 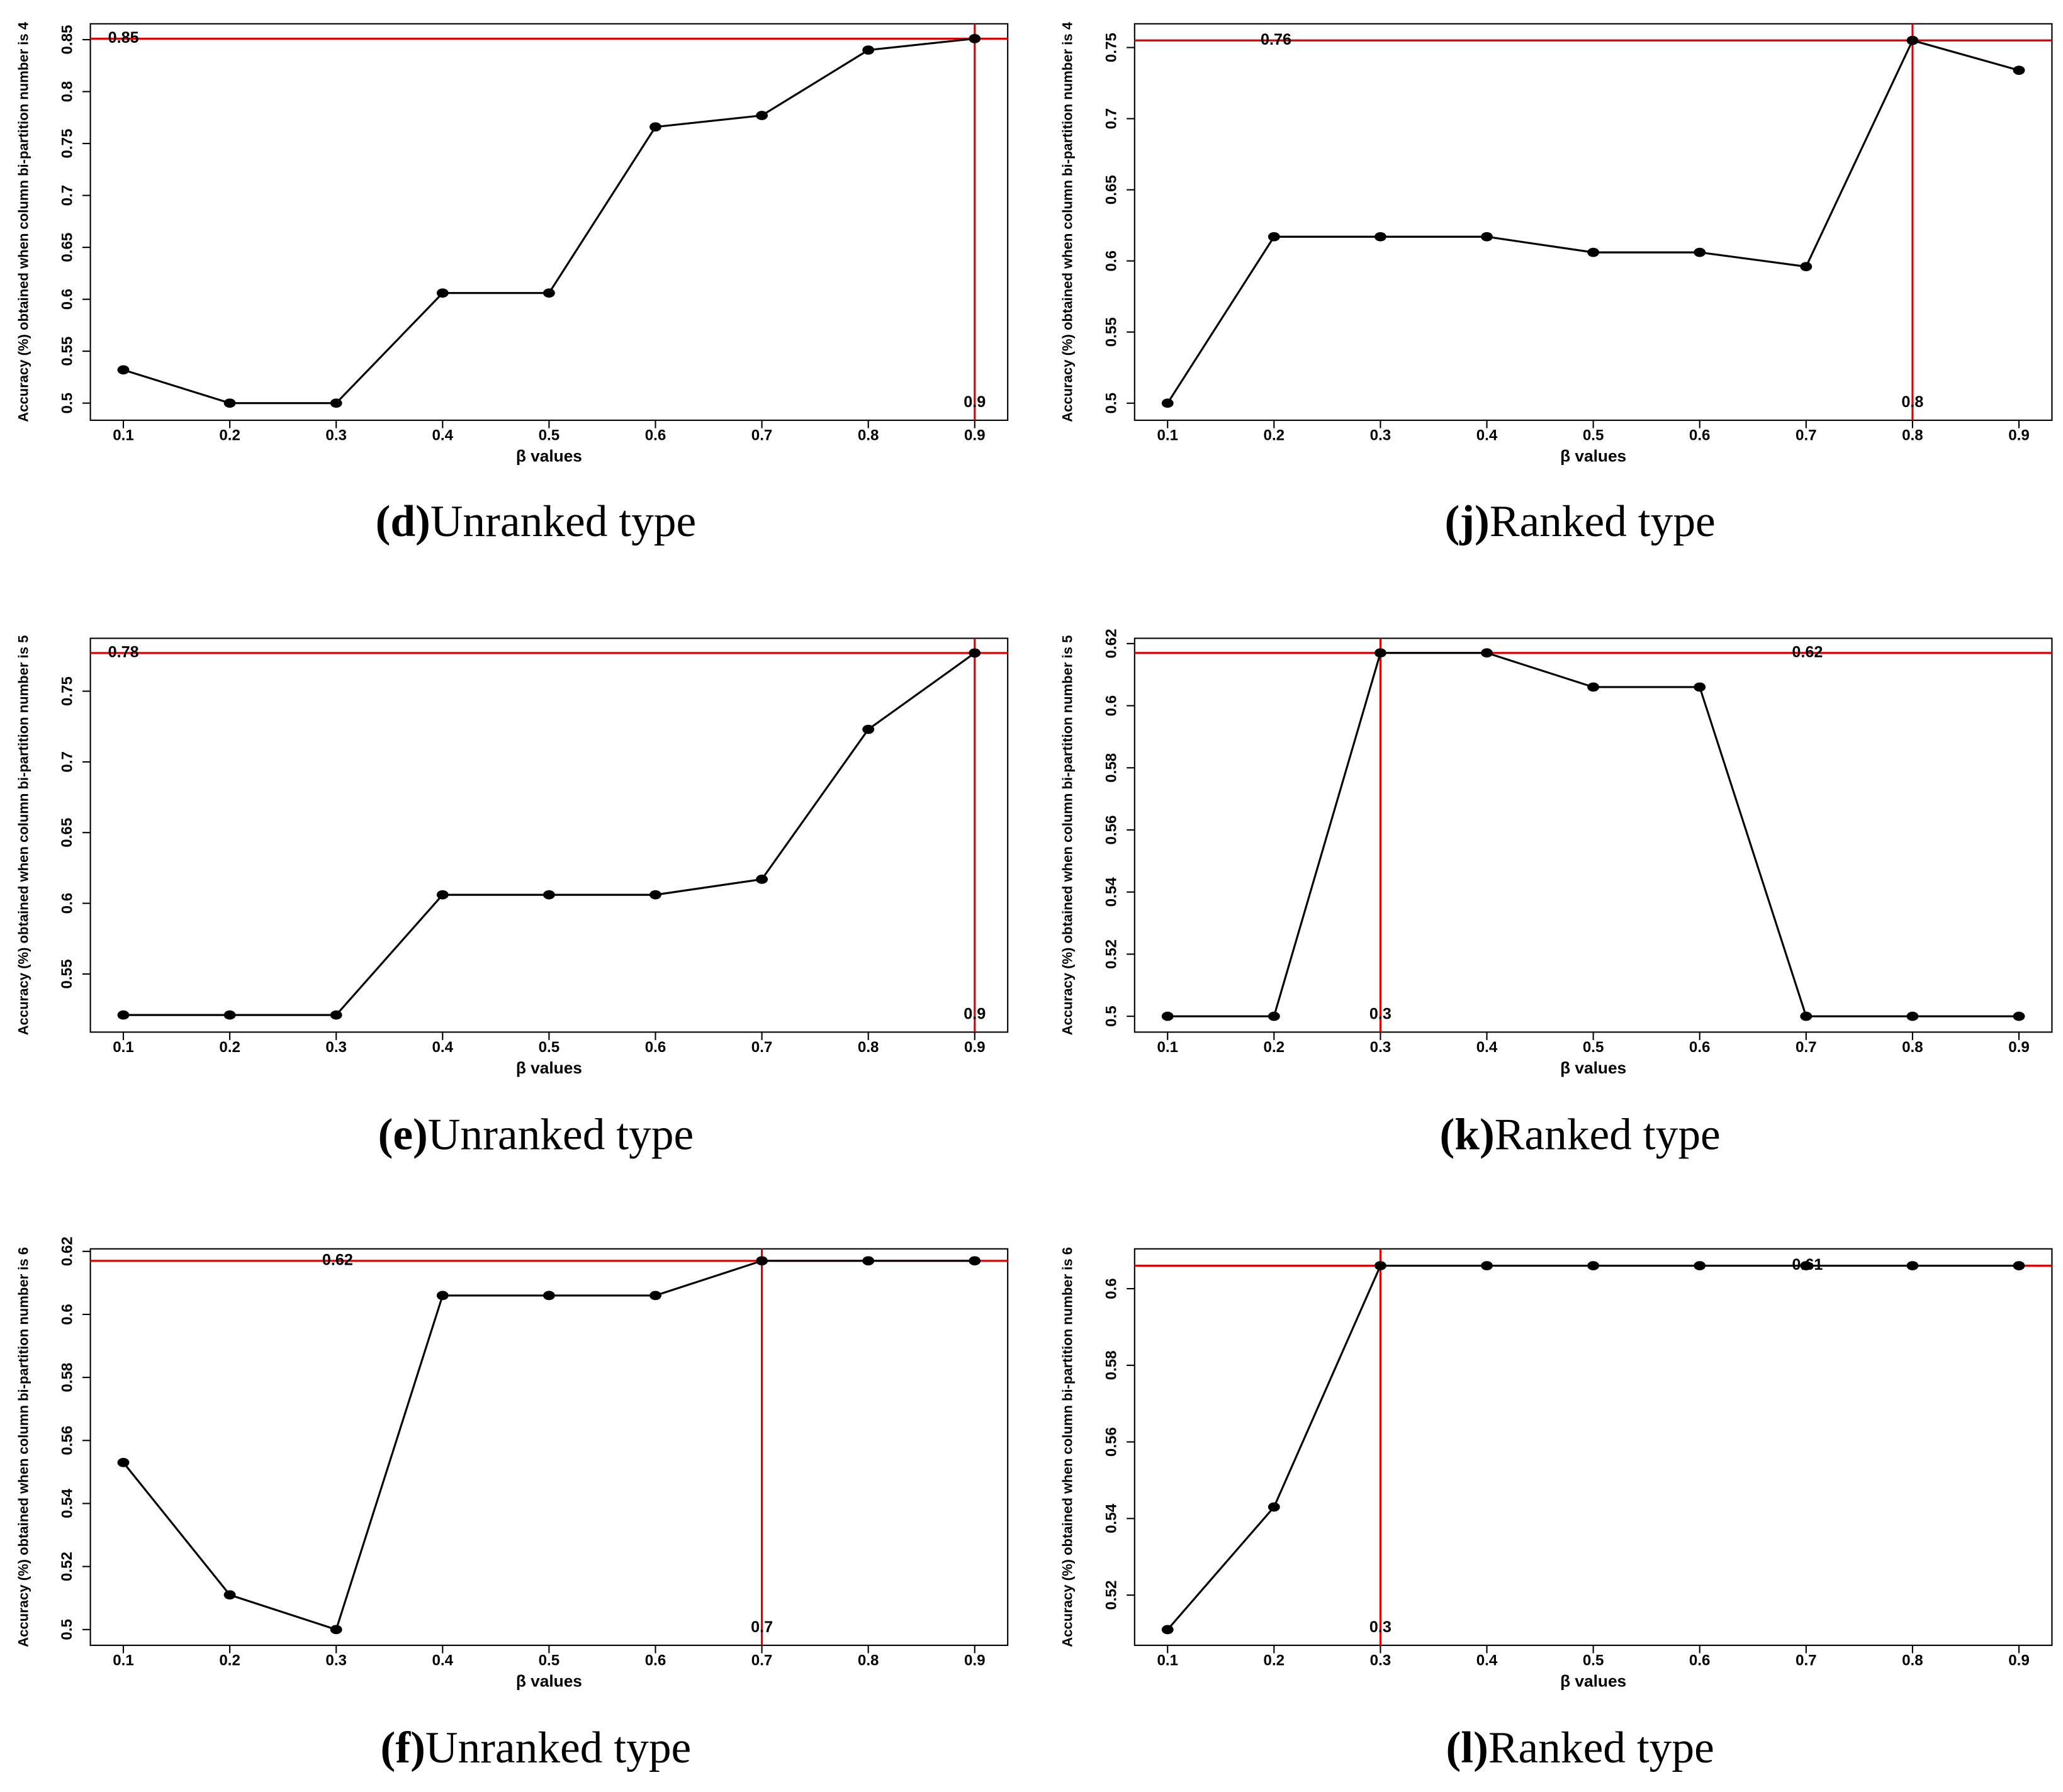 What do you see at coordinates (403, 1747) in the screenshot?
I see `caption-letter: (f)` at bounding box center [403, 1747].